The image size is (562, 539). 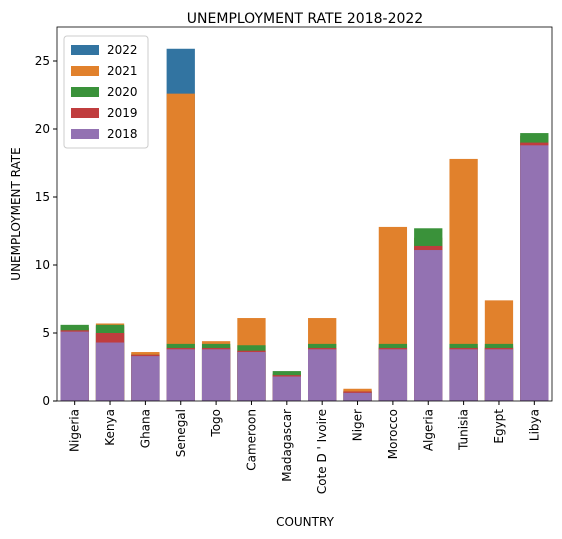 What do you see at coordinates (122, 134) in the screenshot?
I see `legend-label: 2018` at bounding box center [122, 134].